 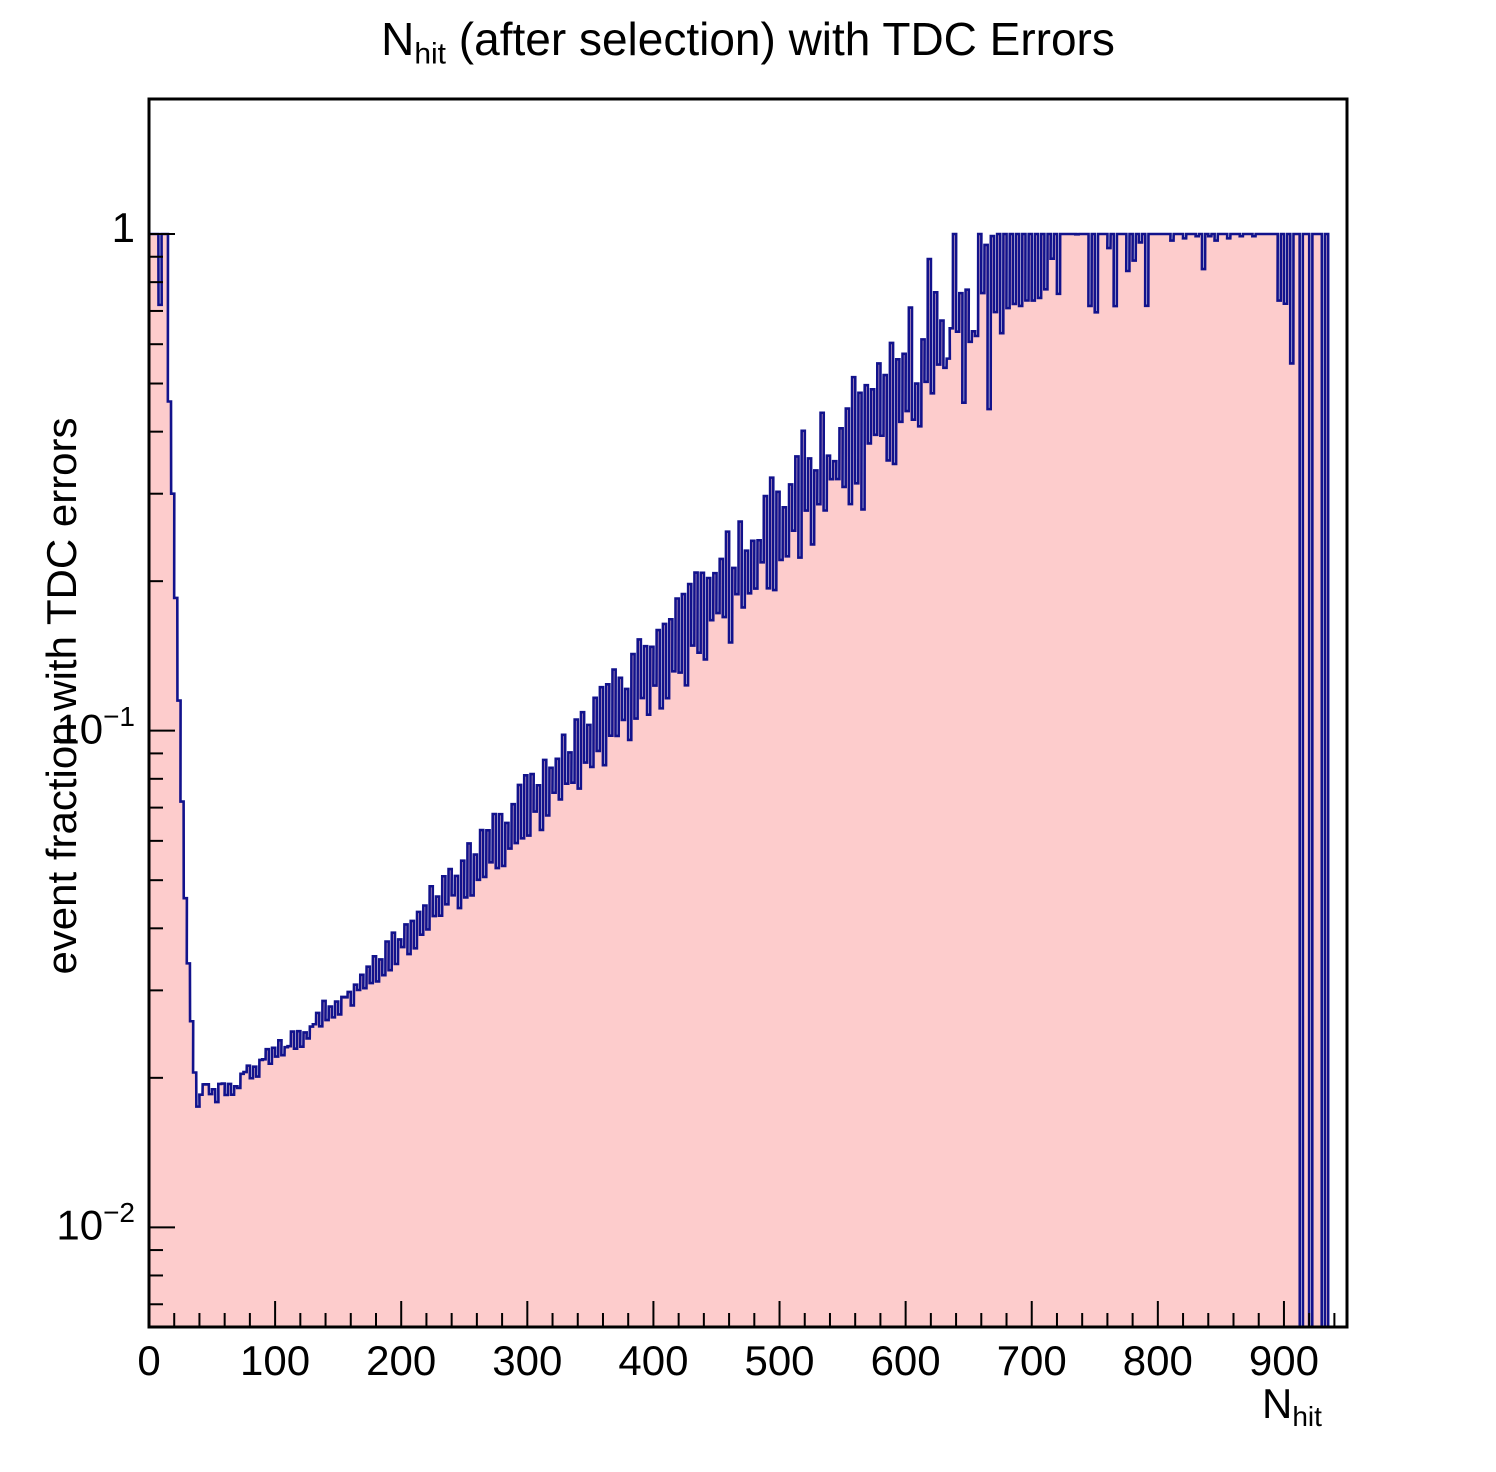 I want to click on x-tick-label: 900, so click(x=1283, y=1360).